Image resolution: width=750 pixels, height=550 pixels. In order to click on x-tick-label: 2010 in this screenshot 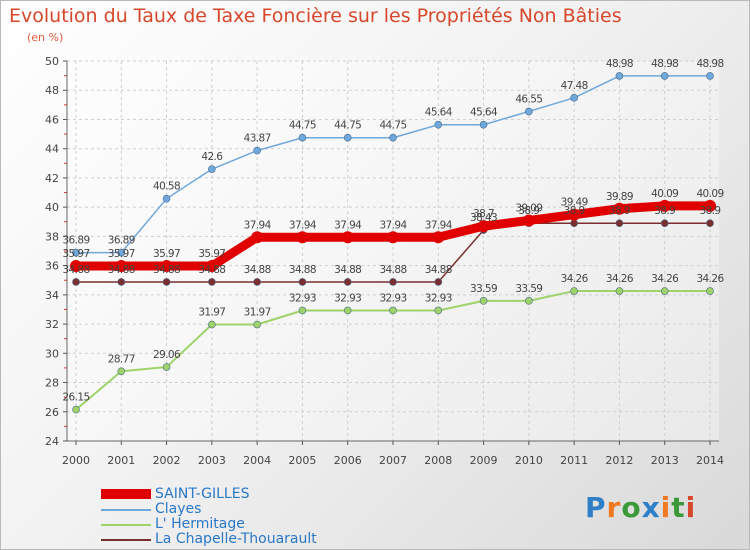, I will do `click(529, 460)`.